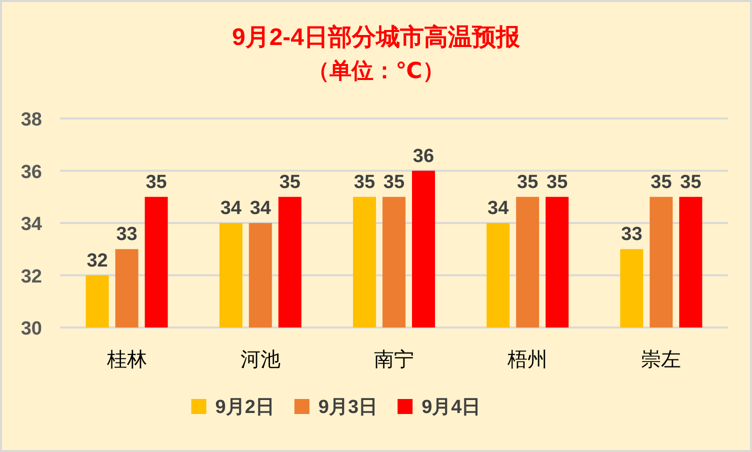 This screenshot has height=452, width=752. Describe the element at coordinates (31, 329) in the screenshot. I see `y-tick-label: 30` at that location.